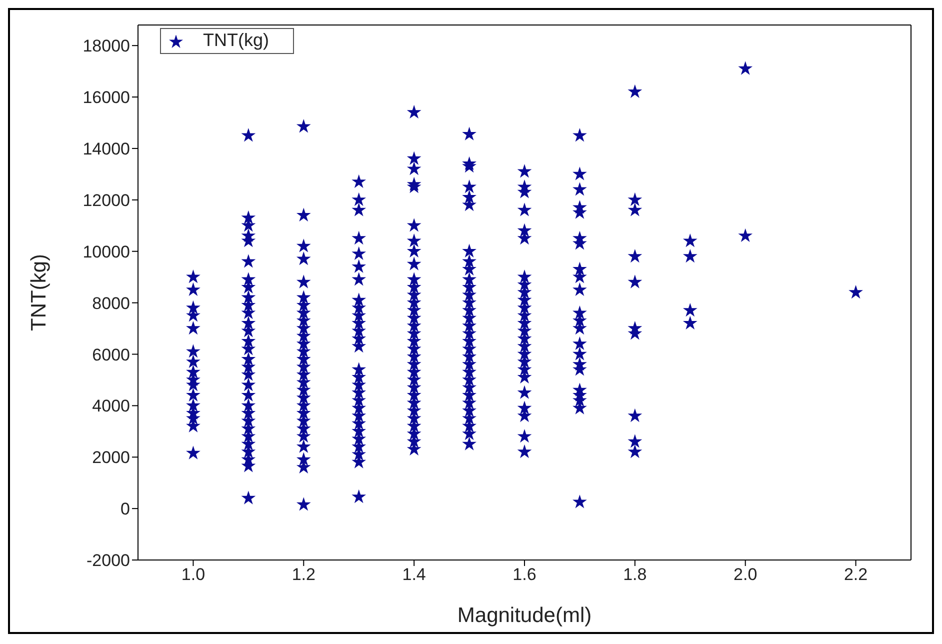 The height and width of the screenshot is (644, 942). I want to click on x-tick-label: 1.4, so click(414, 574).